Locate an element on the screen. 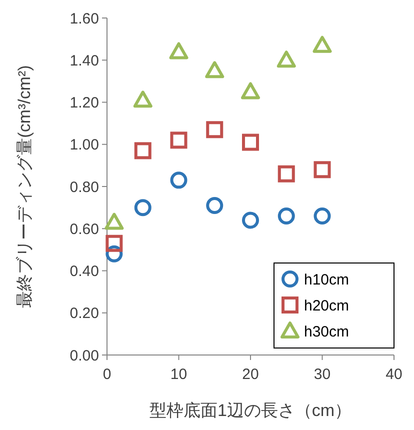 Image resolution: width=414 pixels, height=430 pixels. y-tick-label: 1.20 is located at coordinates (84, 103).